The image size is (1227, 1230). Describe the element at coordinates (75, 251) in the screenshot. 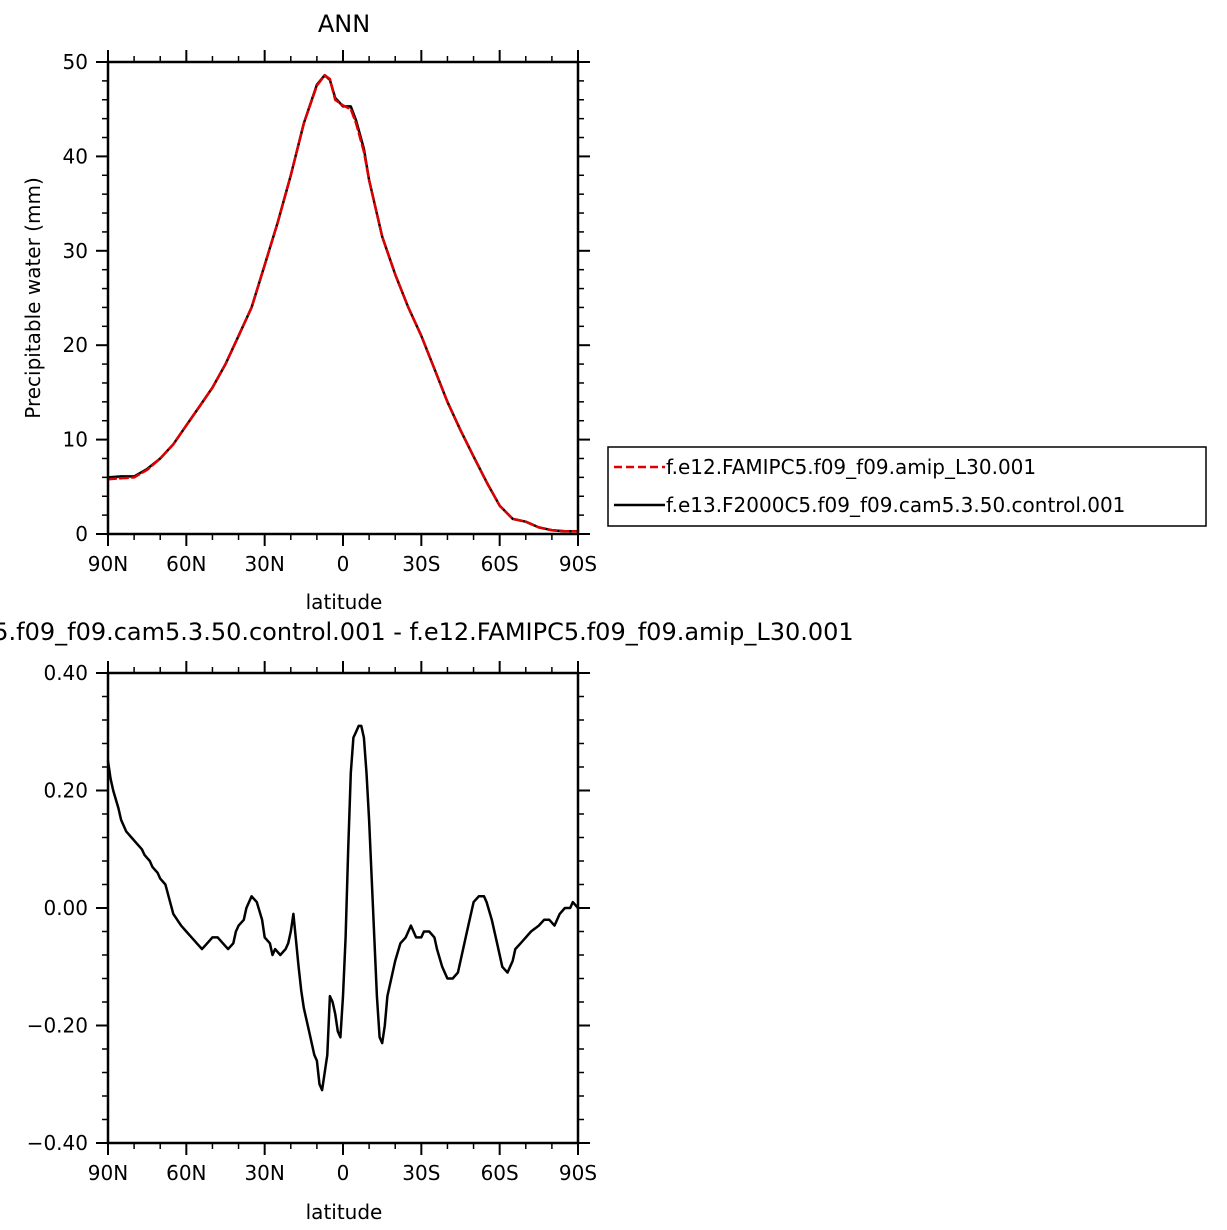

I see `top-y-tick-label: 30` at that location.